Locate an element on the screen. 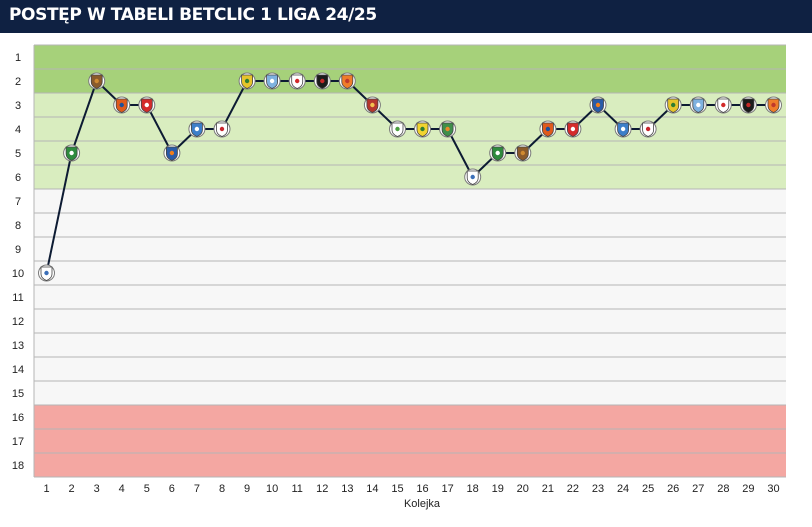 The width and height of the screenshot is (812, 527). page-title: POSTĘP W TABELI BETCLIC 1 LIGA 24/25 is located at coordinates (193, 15).